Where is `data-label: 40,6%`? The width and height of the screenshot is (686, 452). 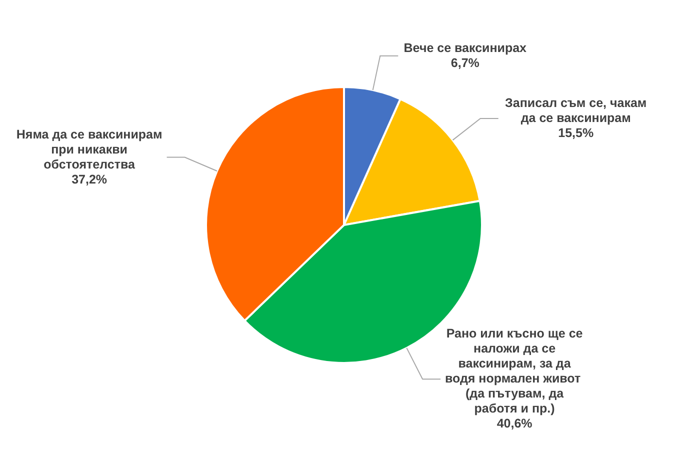
data-label: 40,6% is located at coordinates (514, 423).